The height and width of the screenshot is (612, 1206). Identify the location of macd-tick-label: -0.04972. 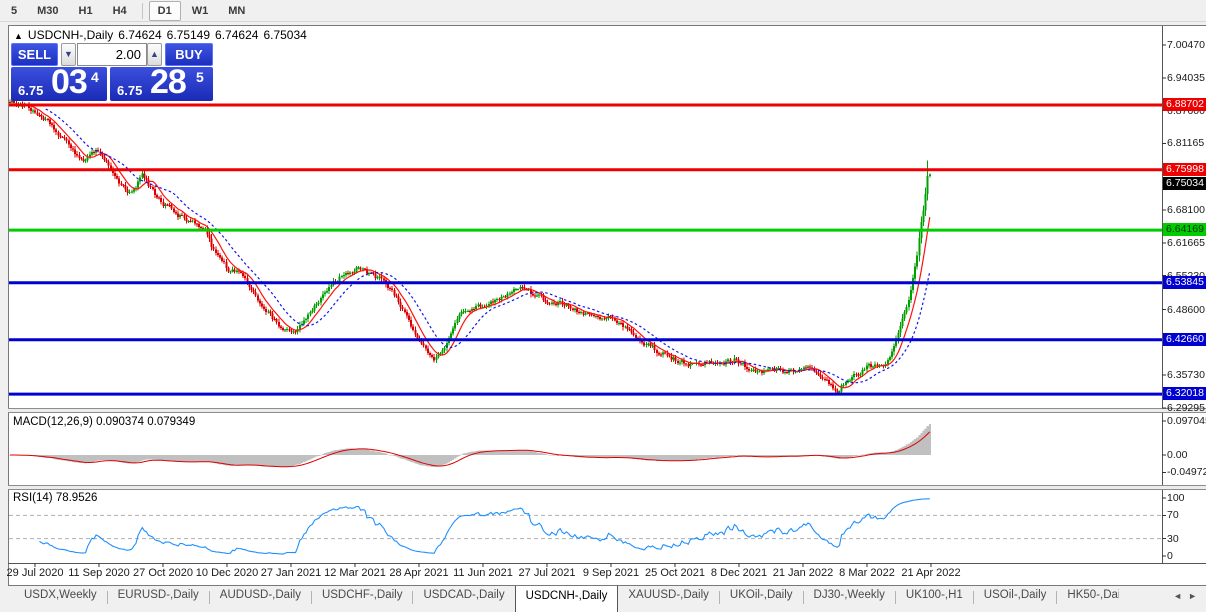
(1186, 472).